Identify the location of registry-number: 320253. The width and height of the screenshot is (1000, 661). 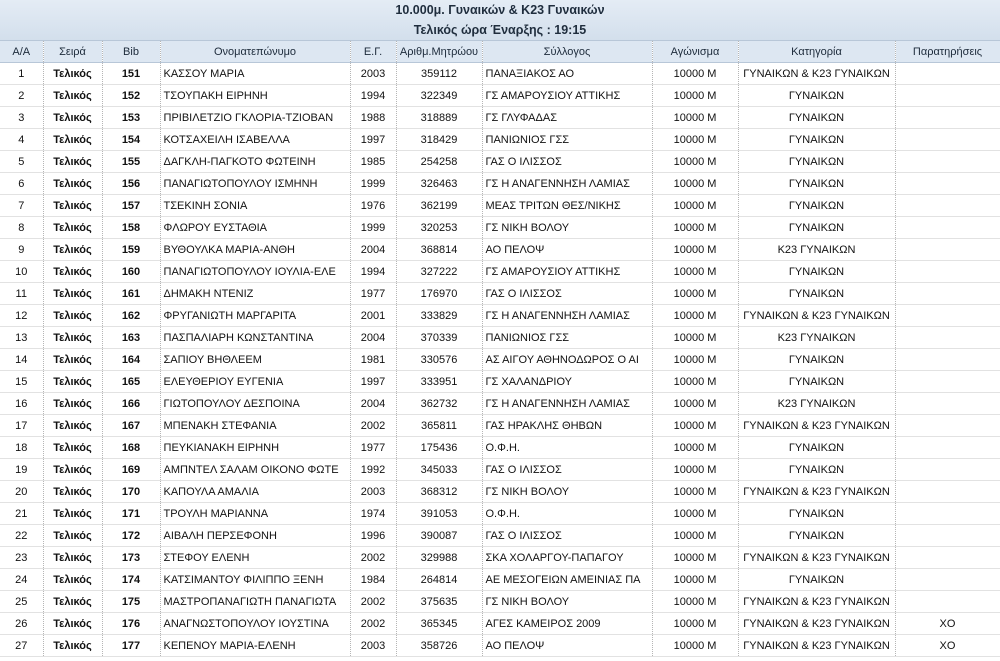
(439, 228).